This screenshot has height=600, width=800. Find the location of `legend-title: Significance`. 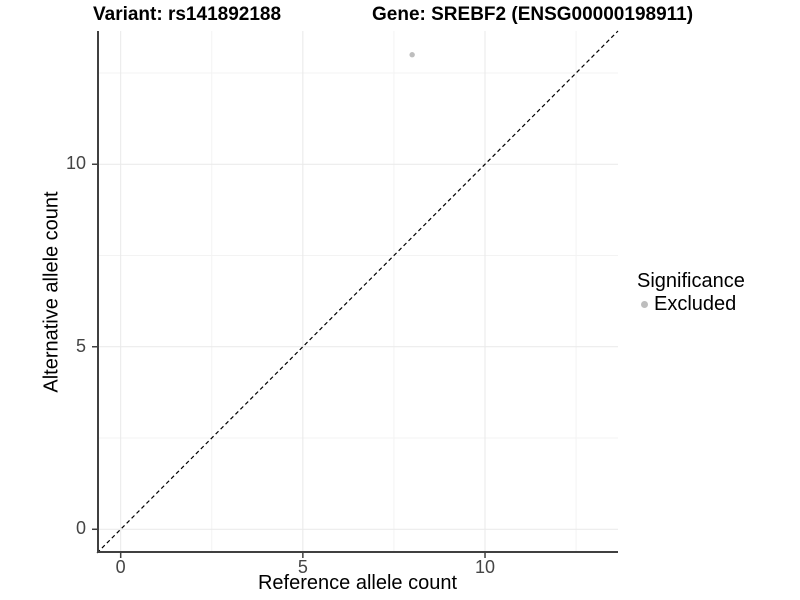

legend-title: Significance is located at coordinates (691, 281).